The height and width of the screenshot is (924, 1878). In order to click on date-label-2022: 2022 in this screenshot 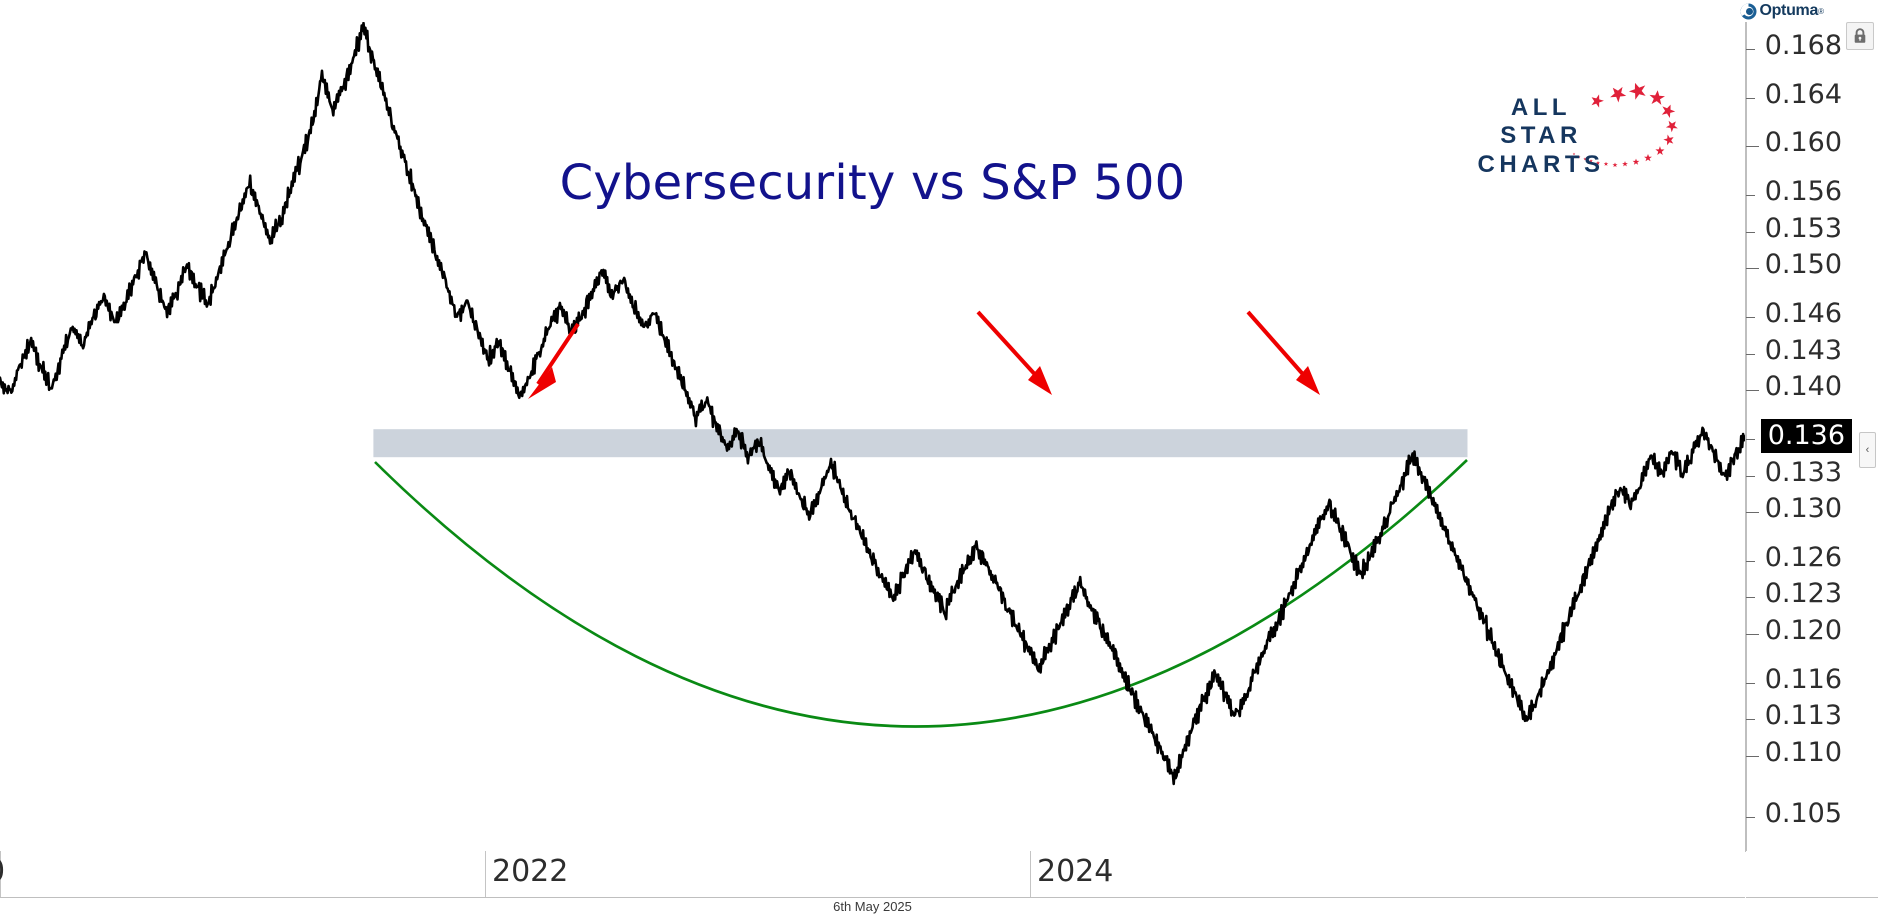, I will do `click(530, 871)`.